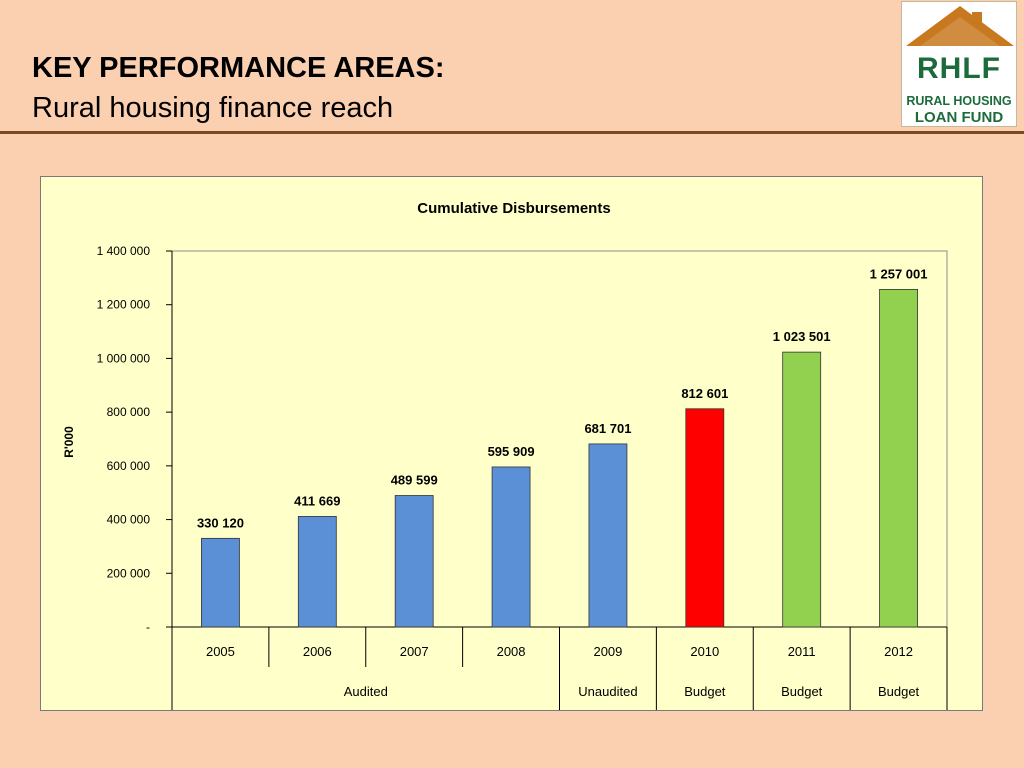 The height and width of the screenshot is (768, 1024). Describe the element at coordinates (898, 458) in the screenshot. I see `bar-2012` at that location.